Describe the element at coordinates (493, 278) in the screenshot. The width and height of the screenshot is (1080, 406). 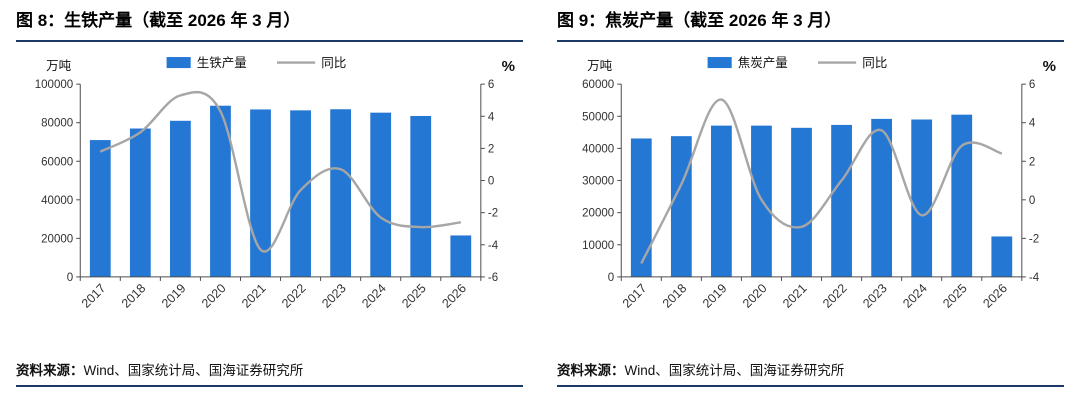
I see `y-tick-label-right: -6` at that location.